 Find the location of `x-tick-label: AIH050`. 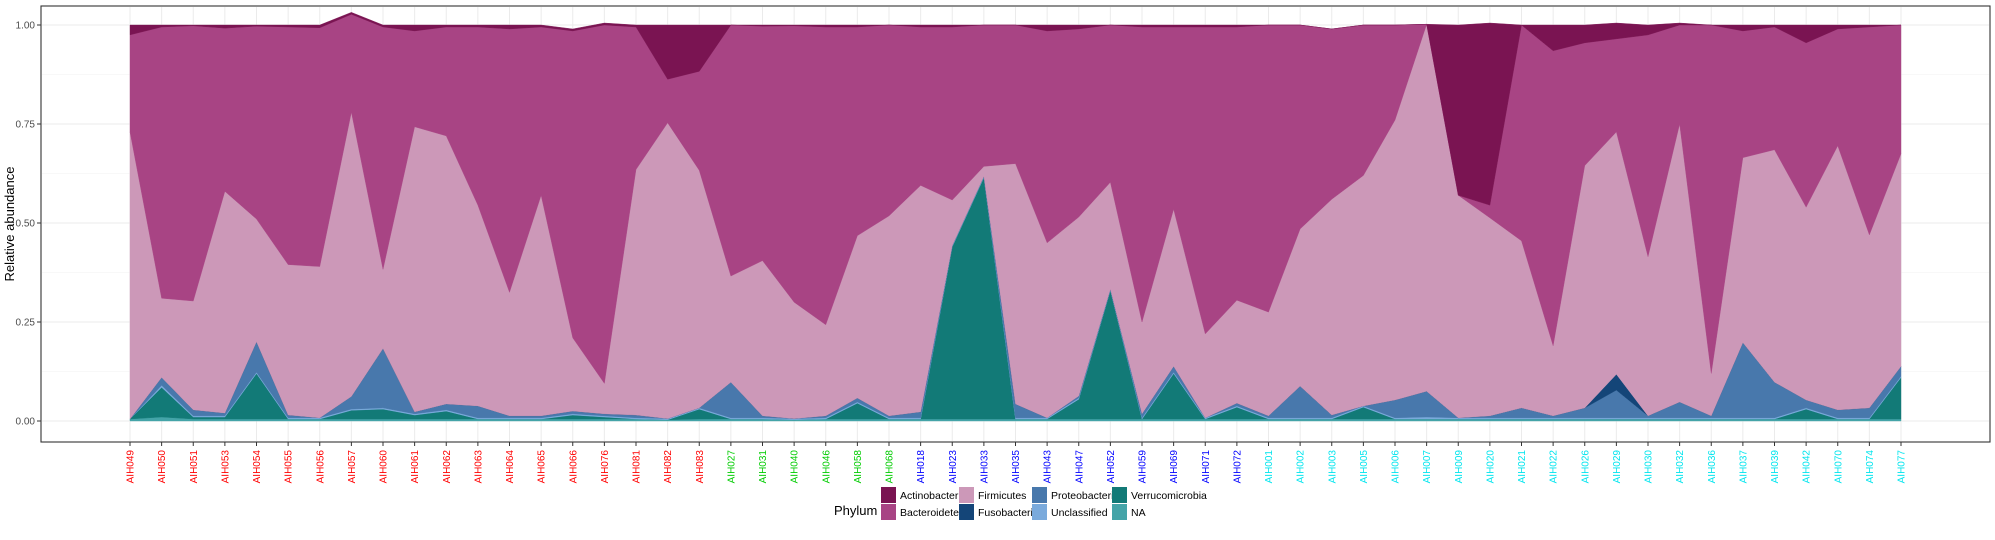

x-tick-label: AIH050 is located at coordinates (162, 467).